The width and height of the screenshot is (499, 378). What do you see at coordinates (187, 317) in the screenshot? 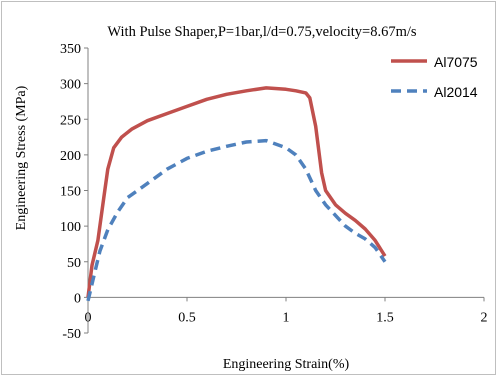
I see `x-tick-label: 0.5` at bounding box center [187, 317].